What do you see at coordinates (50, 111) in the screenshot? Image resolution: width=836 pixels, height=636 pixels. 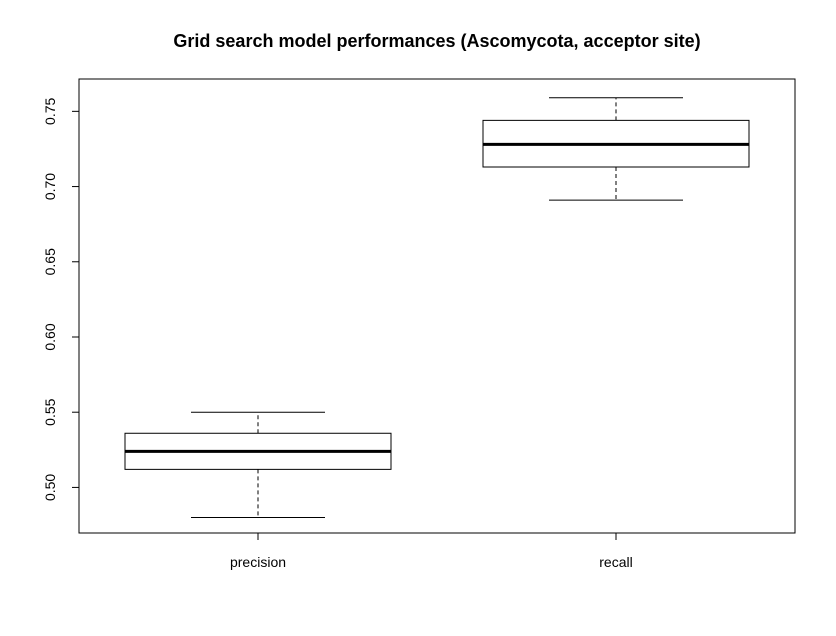 I see `y-tick-label: 0.75` at bounding box center [50, 111].